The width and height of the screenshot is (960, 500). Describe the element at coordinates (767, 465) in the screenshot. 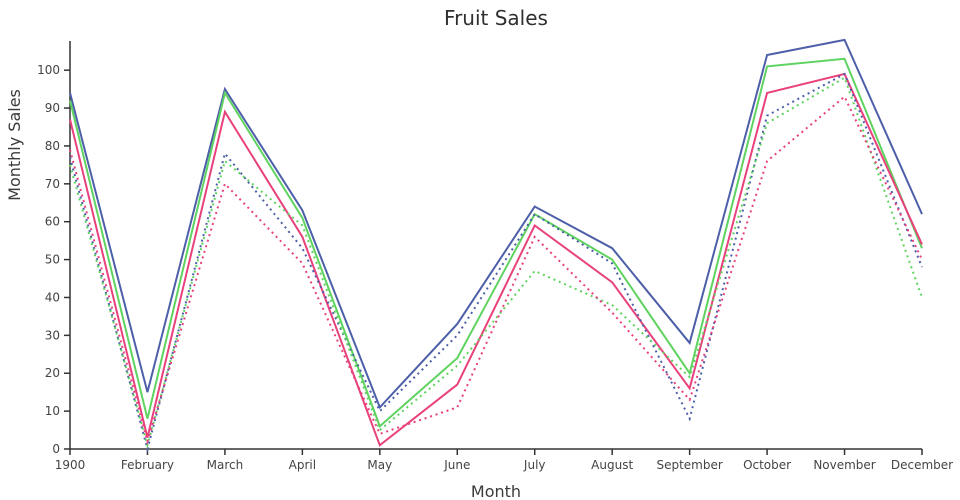

I see `x-tick-label: October` at that location.